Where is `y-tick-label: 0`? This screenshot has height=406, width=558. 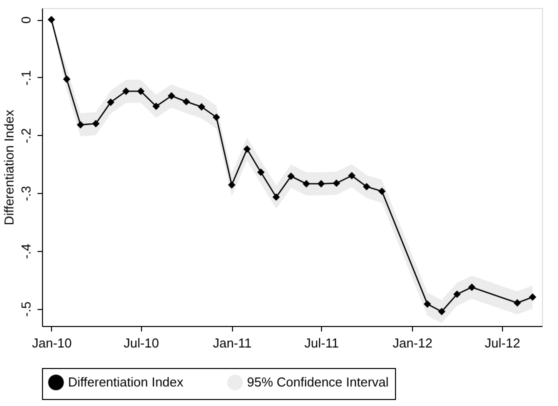
y-tick-label: 0 is located at coordinates (26, 20).